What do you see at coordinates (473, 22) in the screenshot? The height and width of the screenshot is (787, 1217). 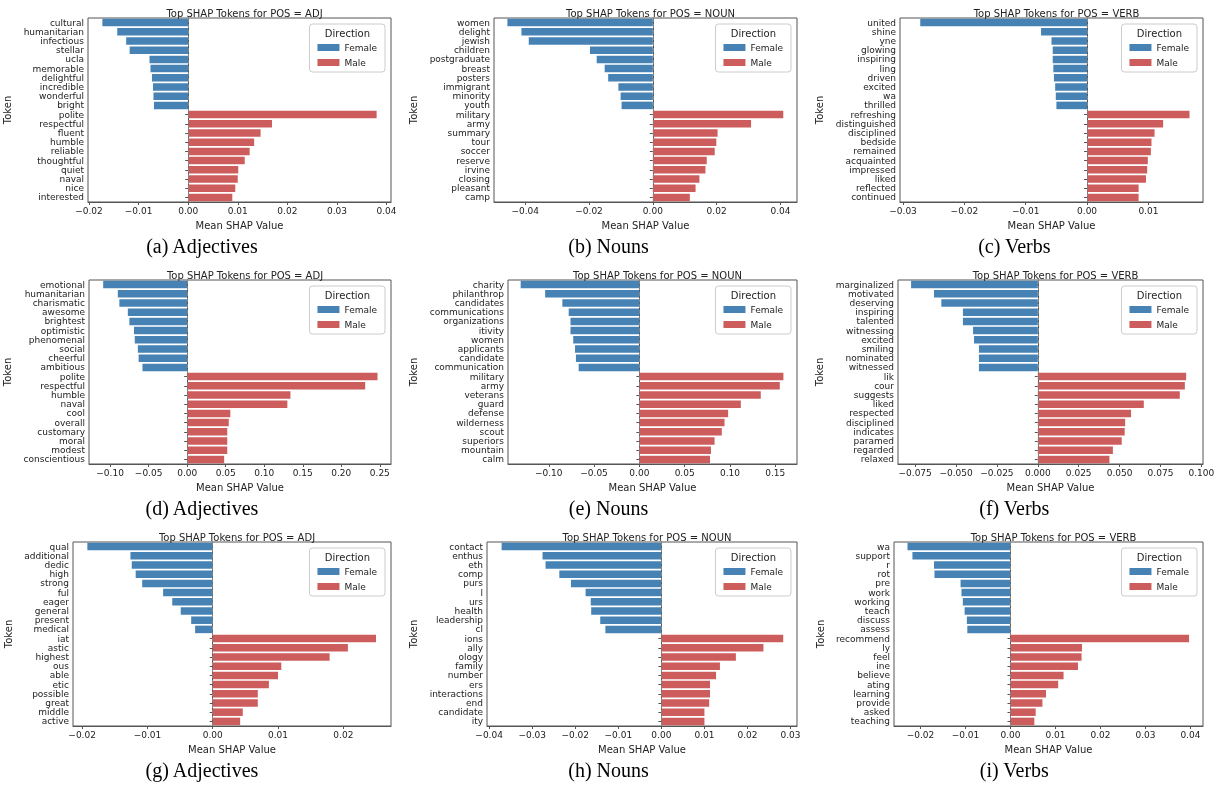 I see `y-tick-label: women` at bounding box center [473, 22].